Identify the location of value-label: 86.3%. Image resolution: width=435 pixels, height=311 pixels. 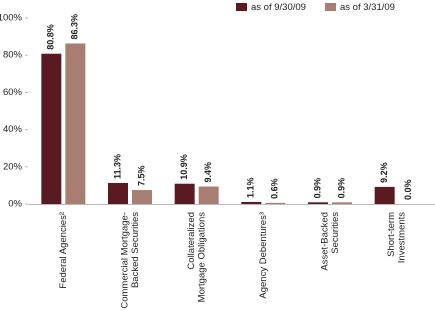
(75, 27).